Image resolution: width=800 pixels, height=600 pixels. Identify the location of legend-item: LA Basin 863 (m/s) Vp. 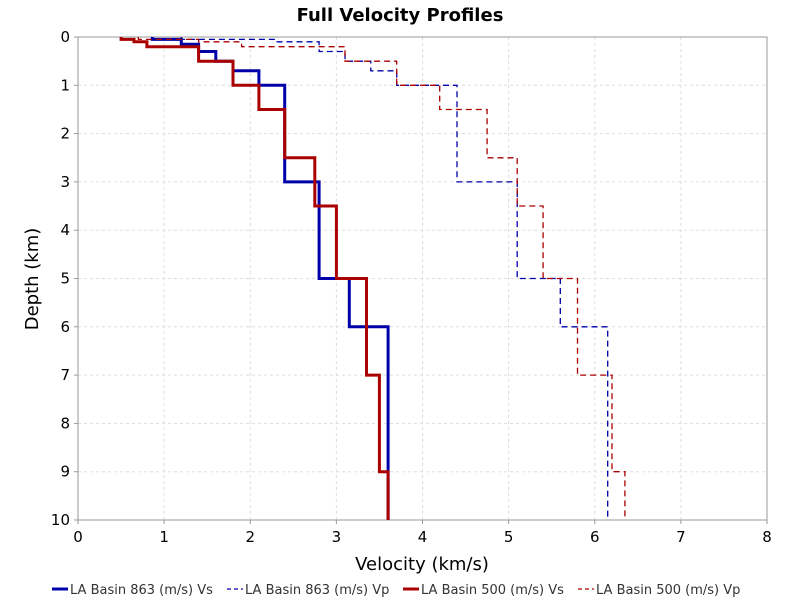
(317, 590).